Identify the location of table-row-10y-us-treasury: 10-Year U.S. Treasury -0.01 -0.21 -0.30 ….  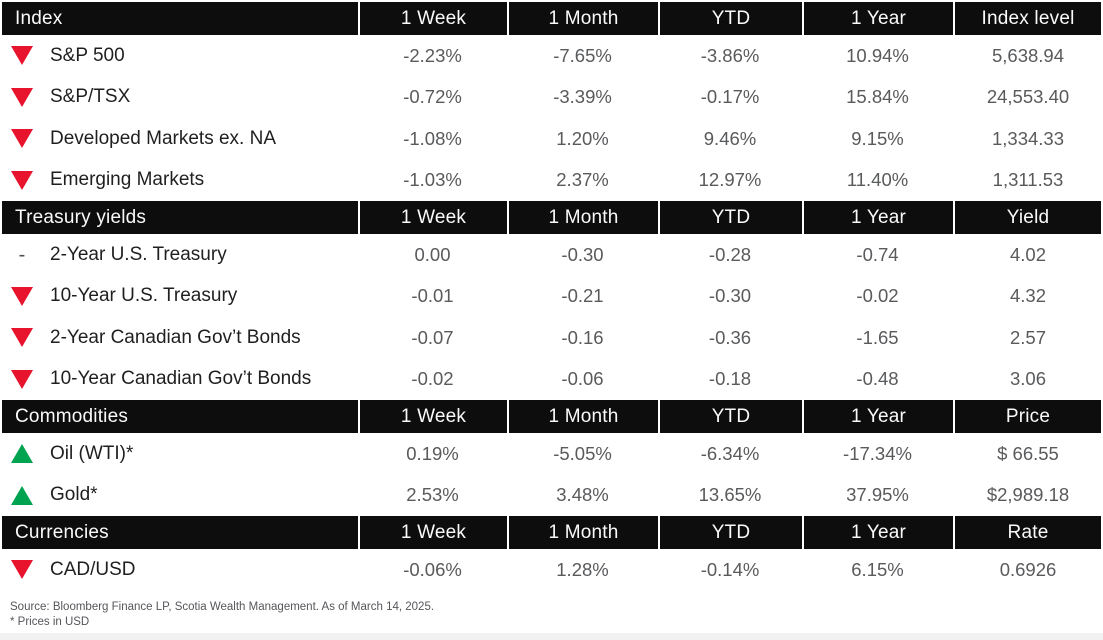
(551, 297).